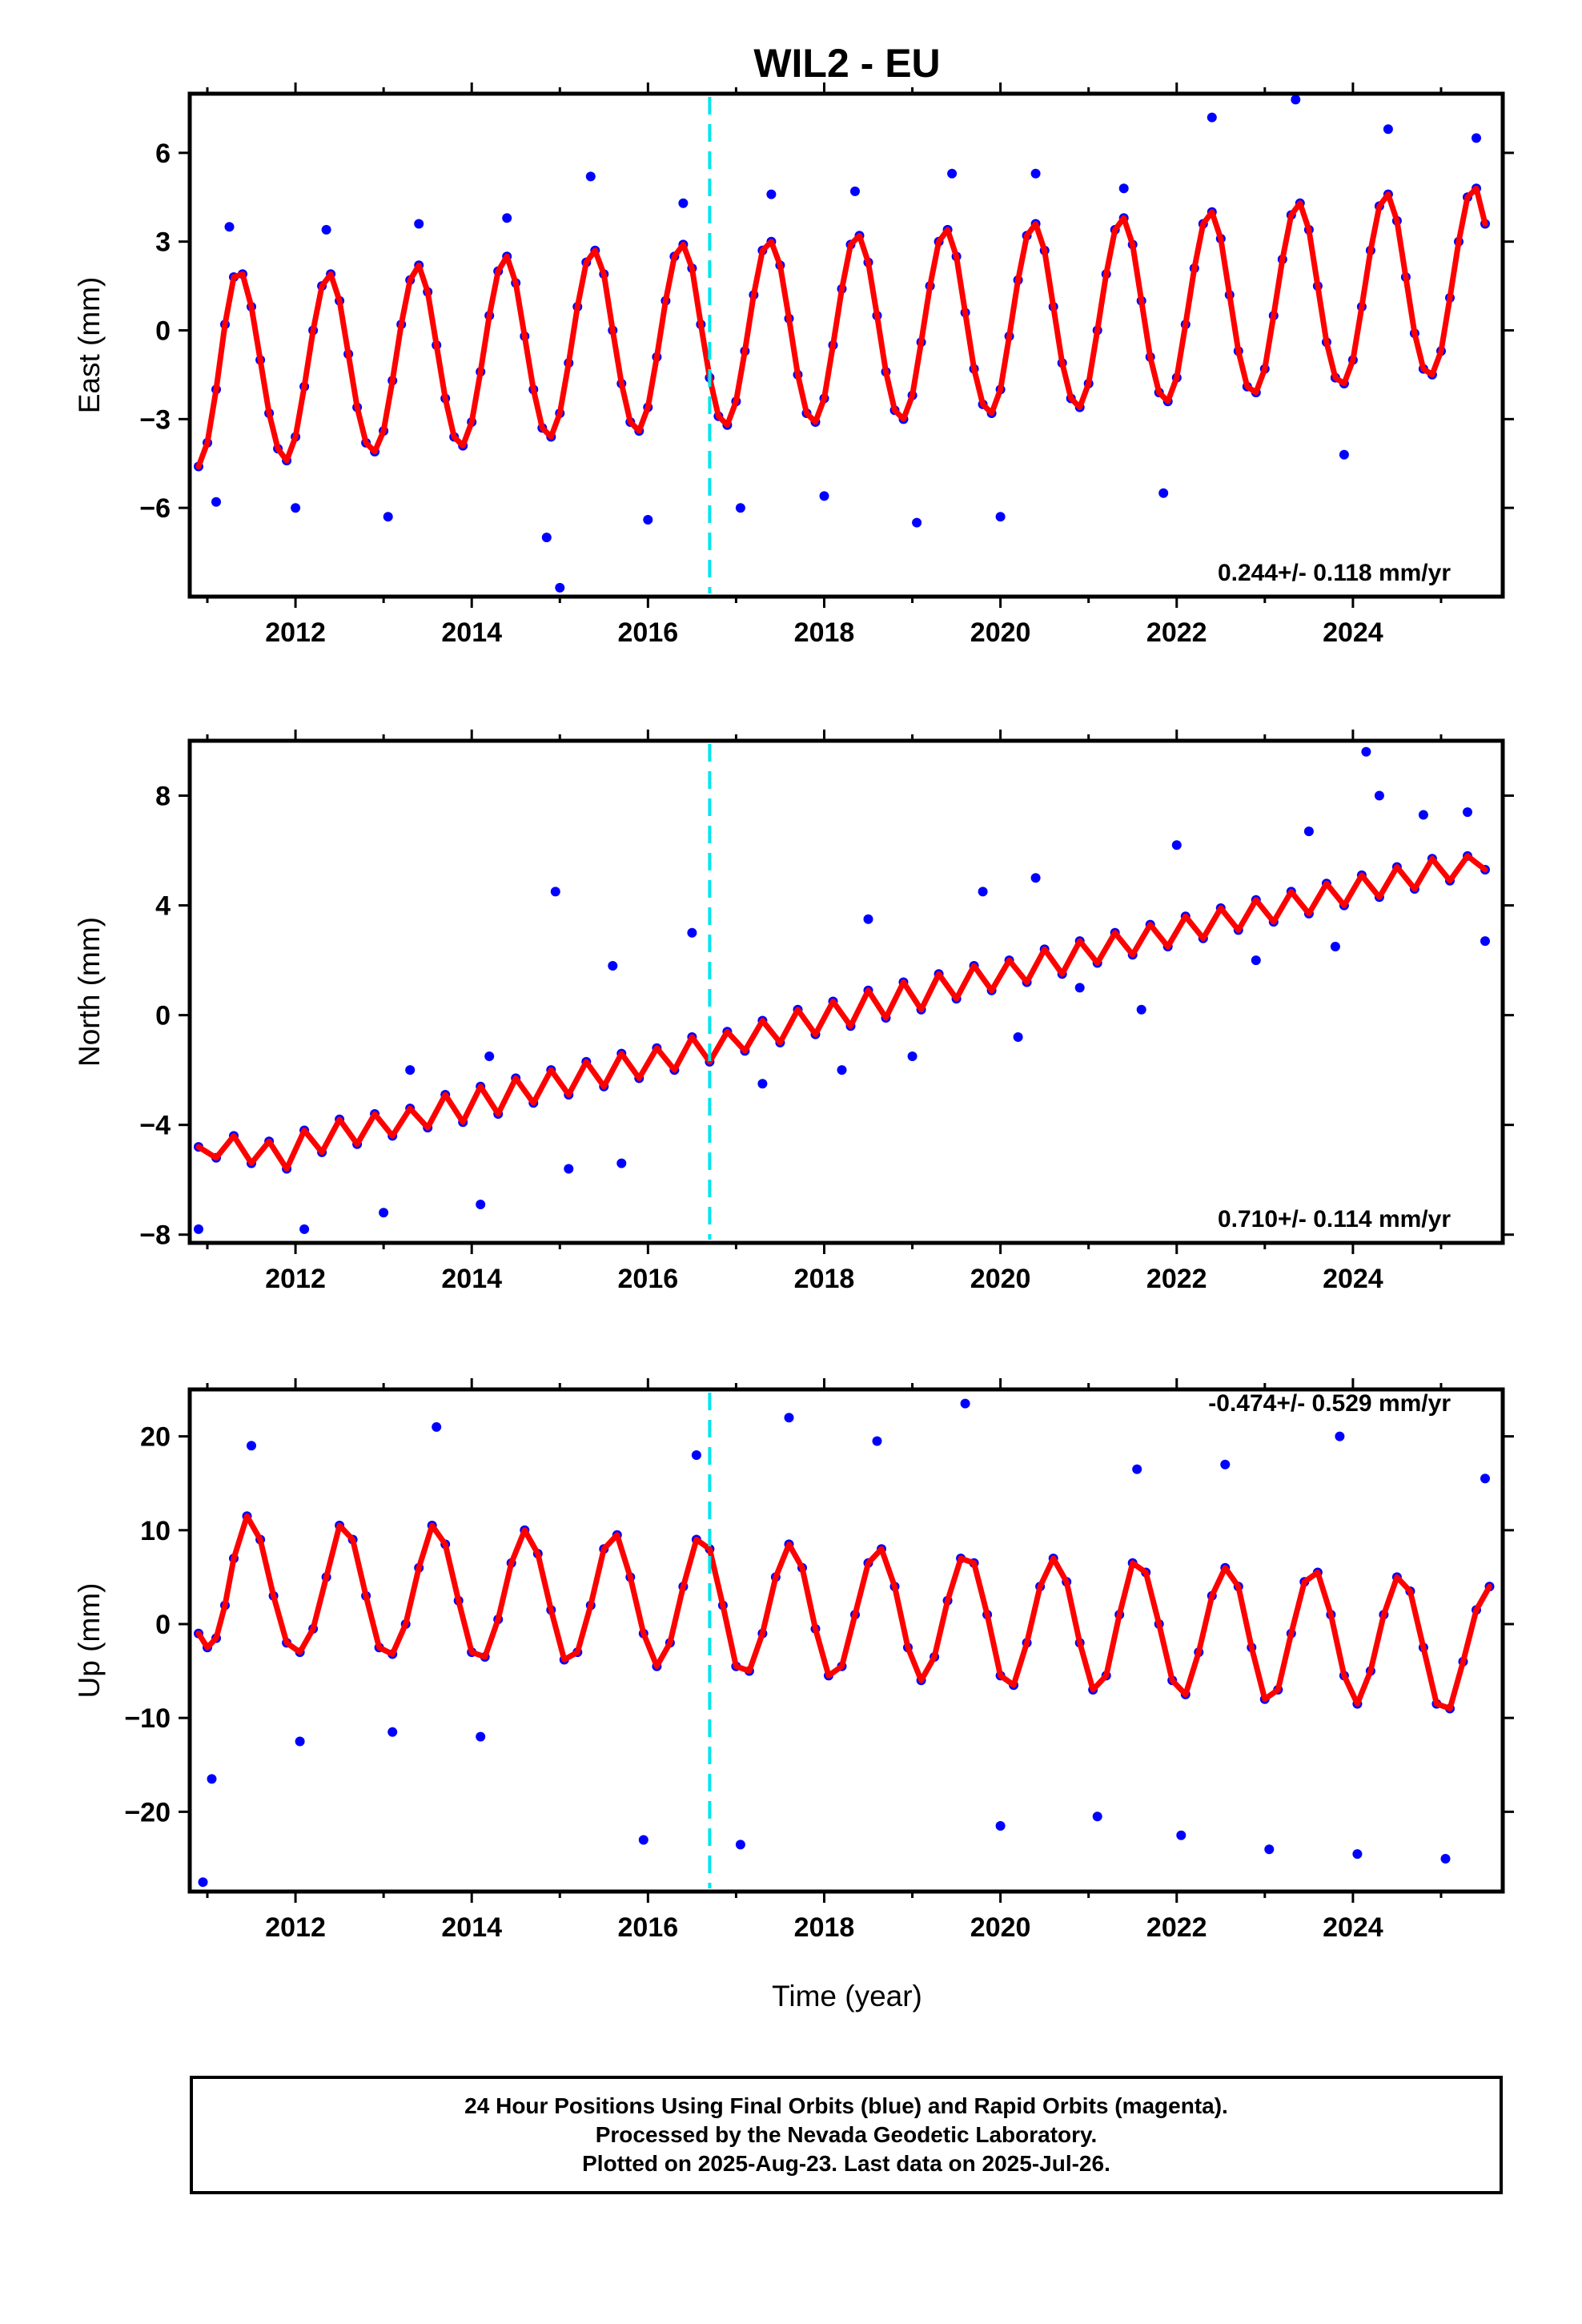  What do you see at coordinates (471, 632) in the screenshot?
I see `east-x-tick-label: 2014` at bounding box center [471, 632].